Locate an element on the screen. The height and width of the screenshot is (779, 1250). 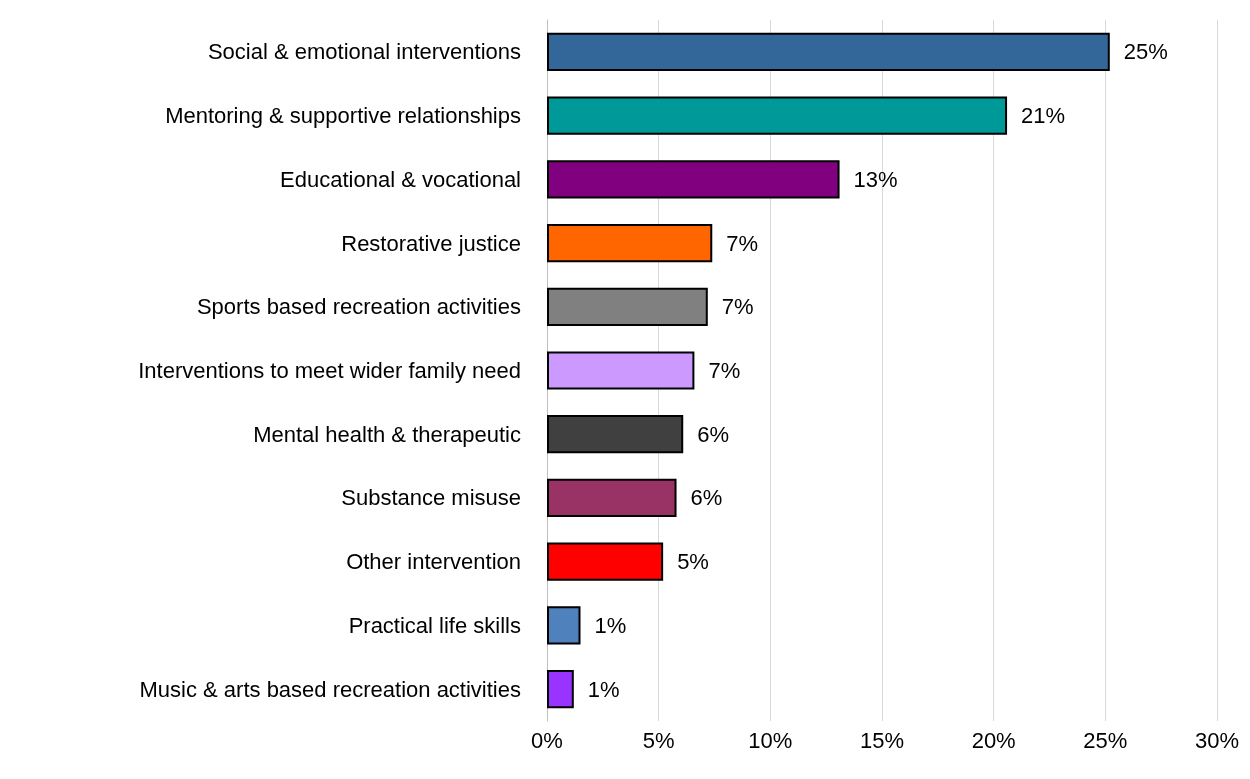
y-tick-label: Other intervention is located at coordinates (433, 562).